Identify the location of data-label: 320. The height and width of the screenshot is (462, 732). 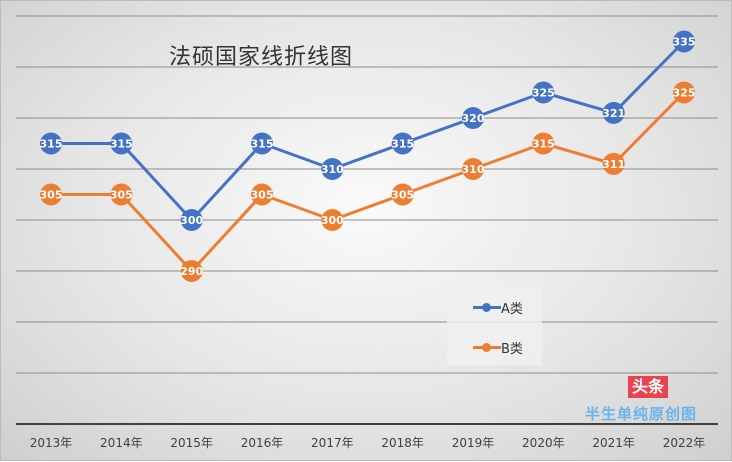
(473, 118).